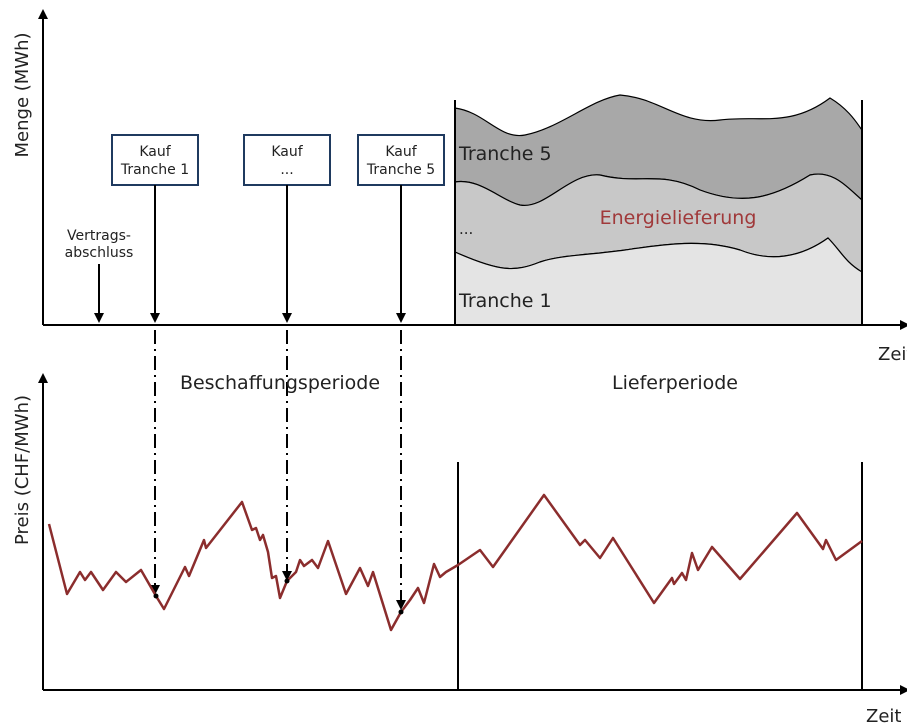  I want to click on top-x-axis-label: Zeit, so click(892, 354).